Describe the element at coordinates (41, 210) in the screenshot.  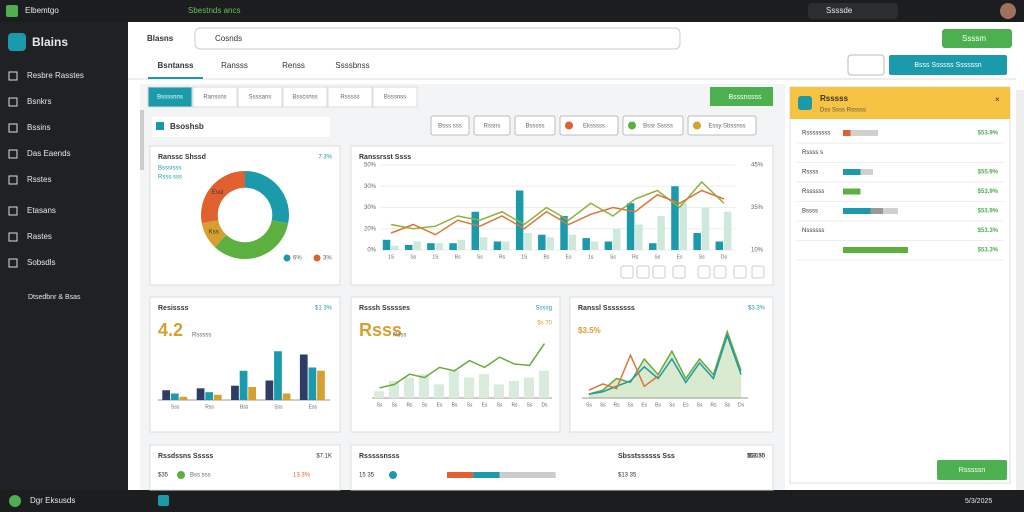
I see `nav-item: Etasans` at that location.